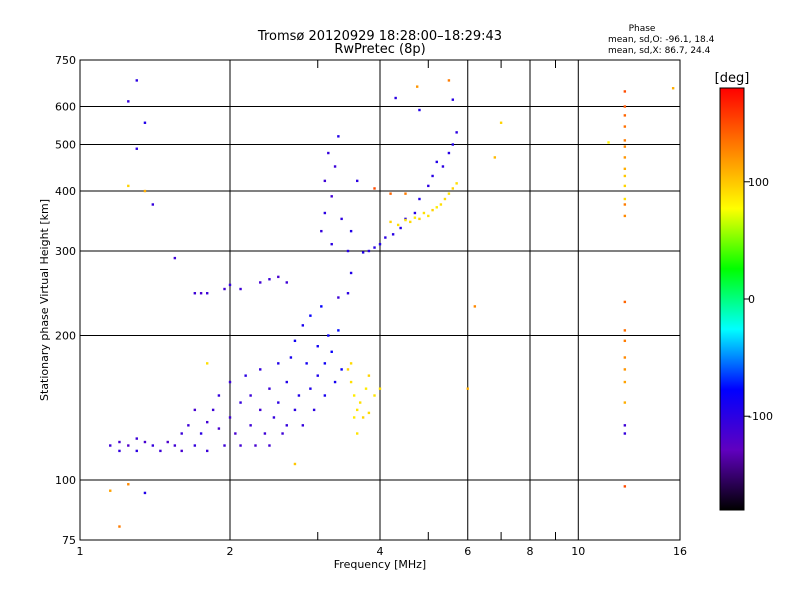  I want to click on colorbar, so click(732, 299).